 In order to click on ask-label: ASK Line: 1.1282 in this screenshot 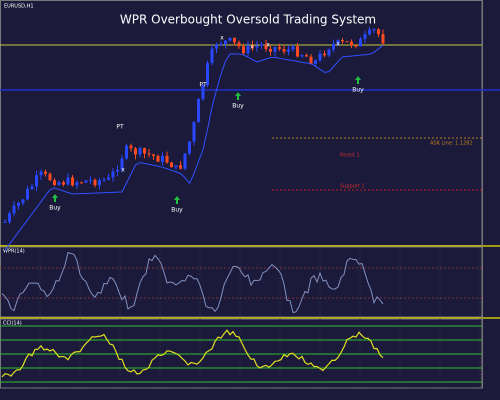, I will do `click(451, 144)`.